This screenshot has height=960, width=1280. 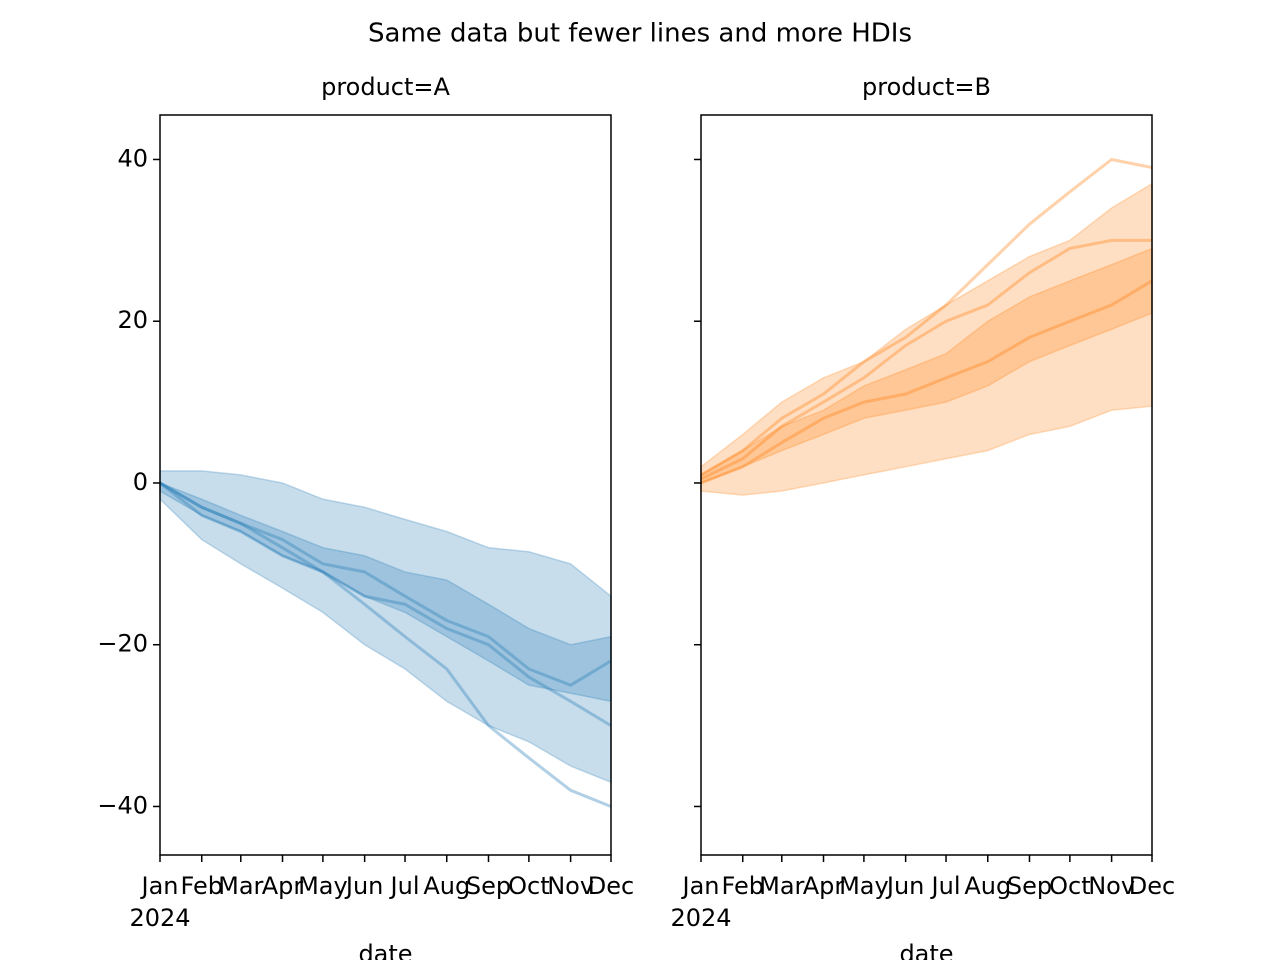 What do you see at coordinates (385, 87) in the screenshot?
I see `subplot-title: product=A` at bounding box center [385, 87].